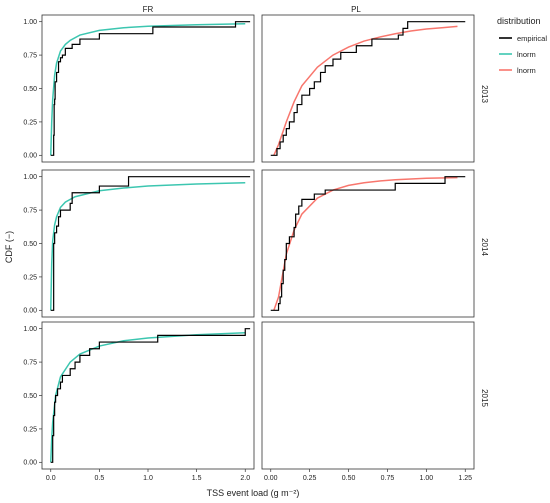 Image resolution: width=550 pixels, height=503 pixels. Describe the element at coordinates (349, 478) in the screenshot. I see `x-tick-label: 0.50` at that location.